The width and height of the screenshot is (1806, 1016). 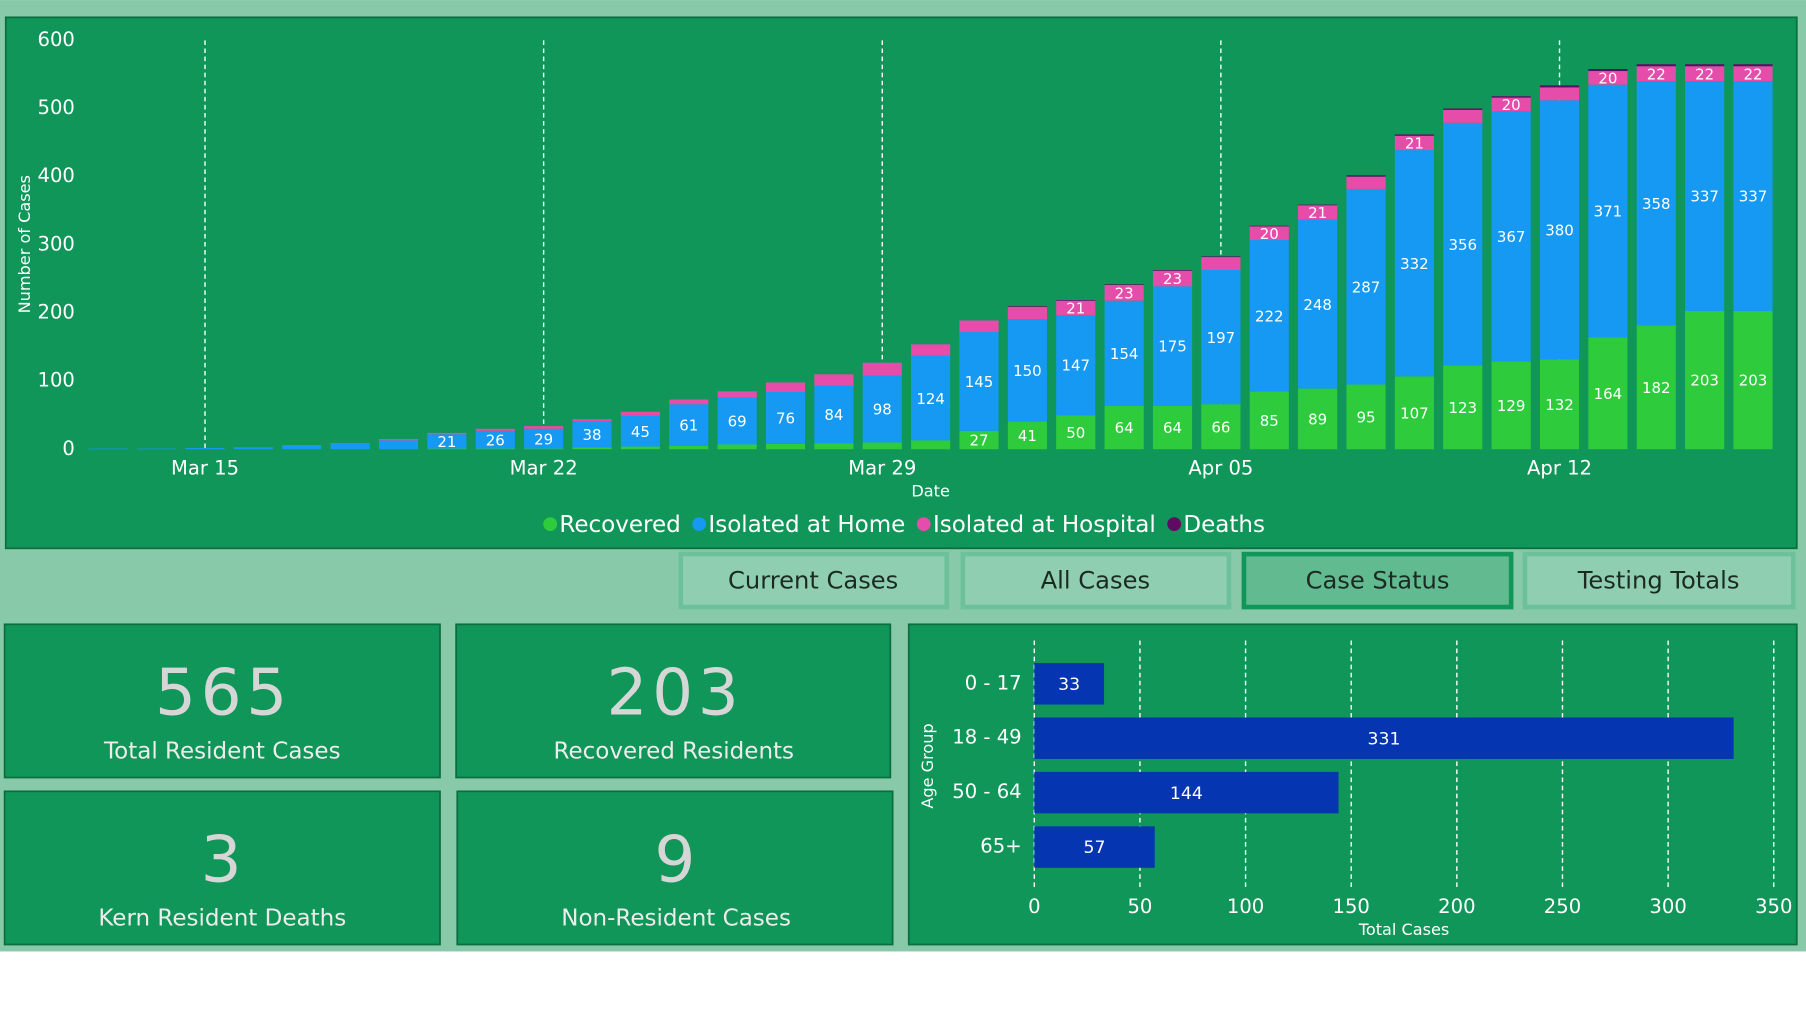 What do you see at coordinates (1562, 906) in the screenshot?
I see `x-tick-label: 250` at bounding box center [1562, 906].